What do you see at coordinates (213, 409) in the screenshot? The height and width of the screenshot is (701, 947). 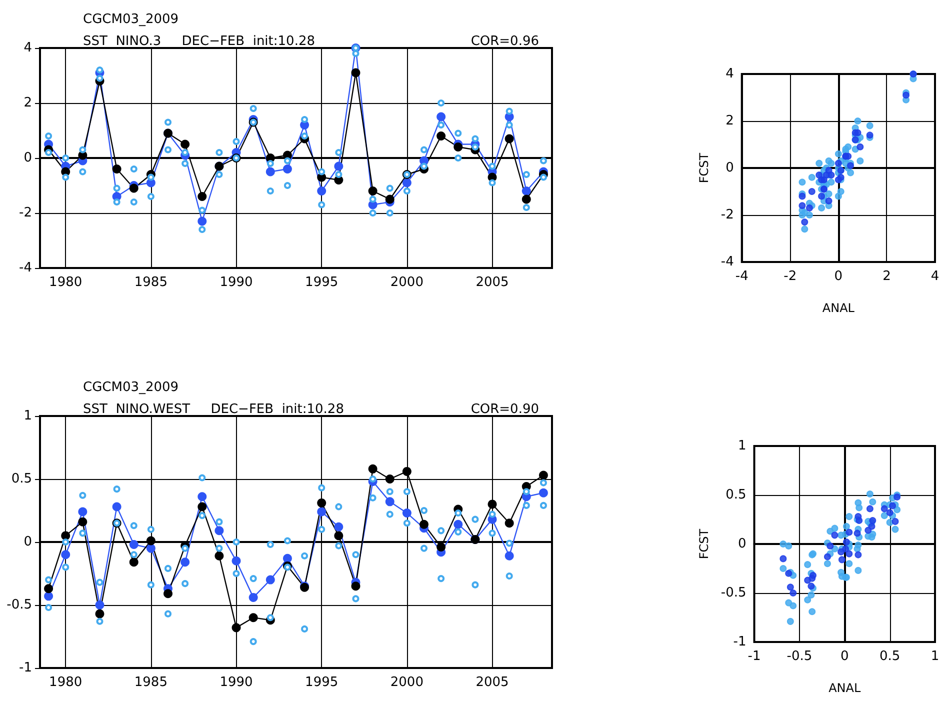 I see `chart-subtitle: SST NINO.WEST DEC−FEB init:10.28` at bounding box center [213, 409].